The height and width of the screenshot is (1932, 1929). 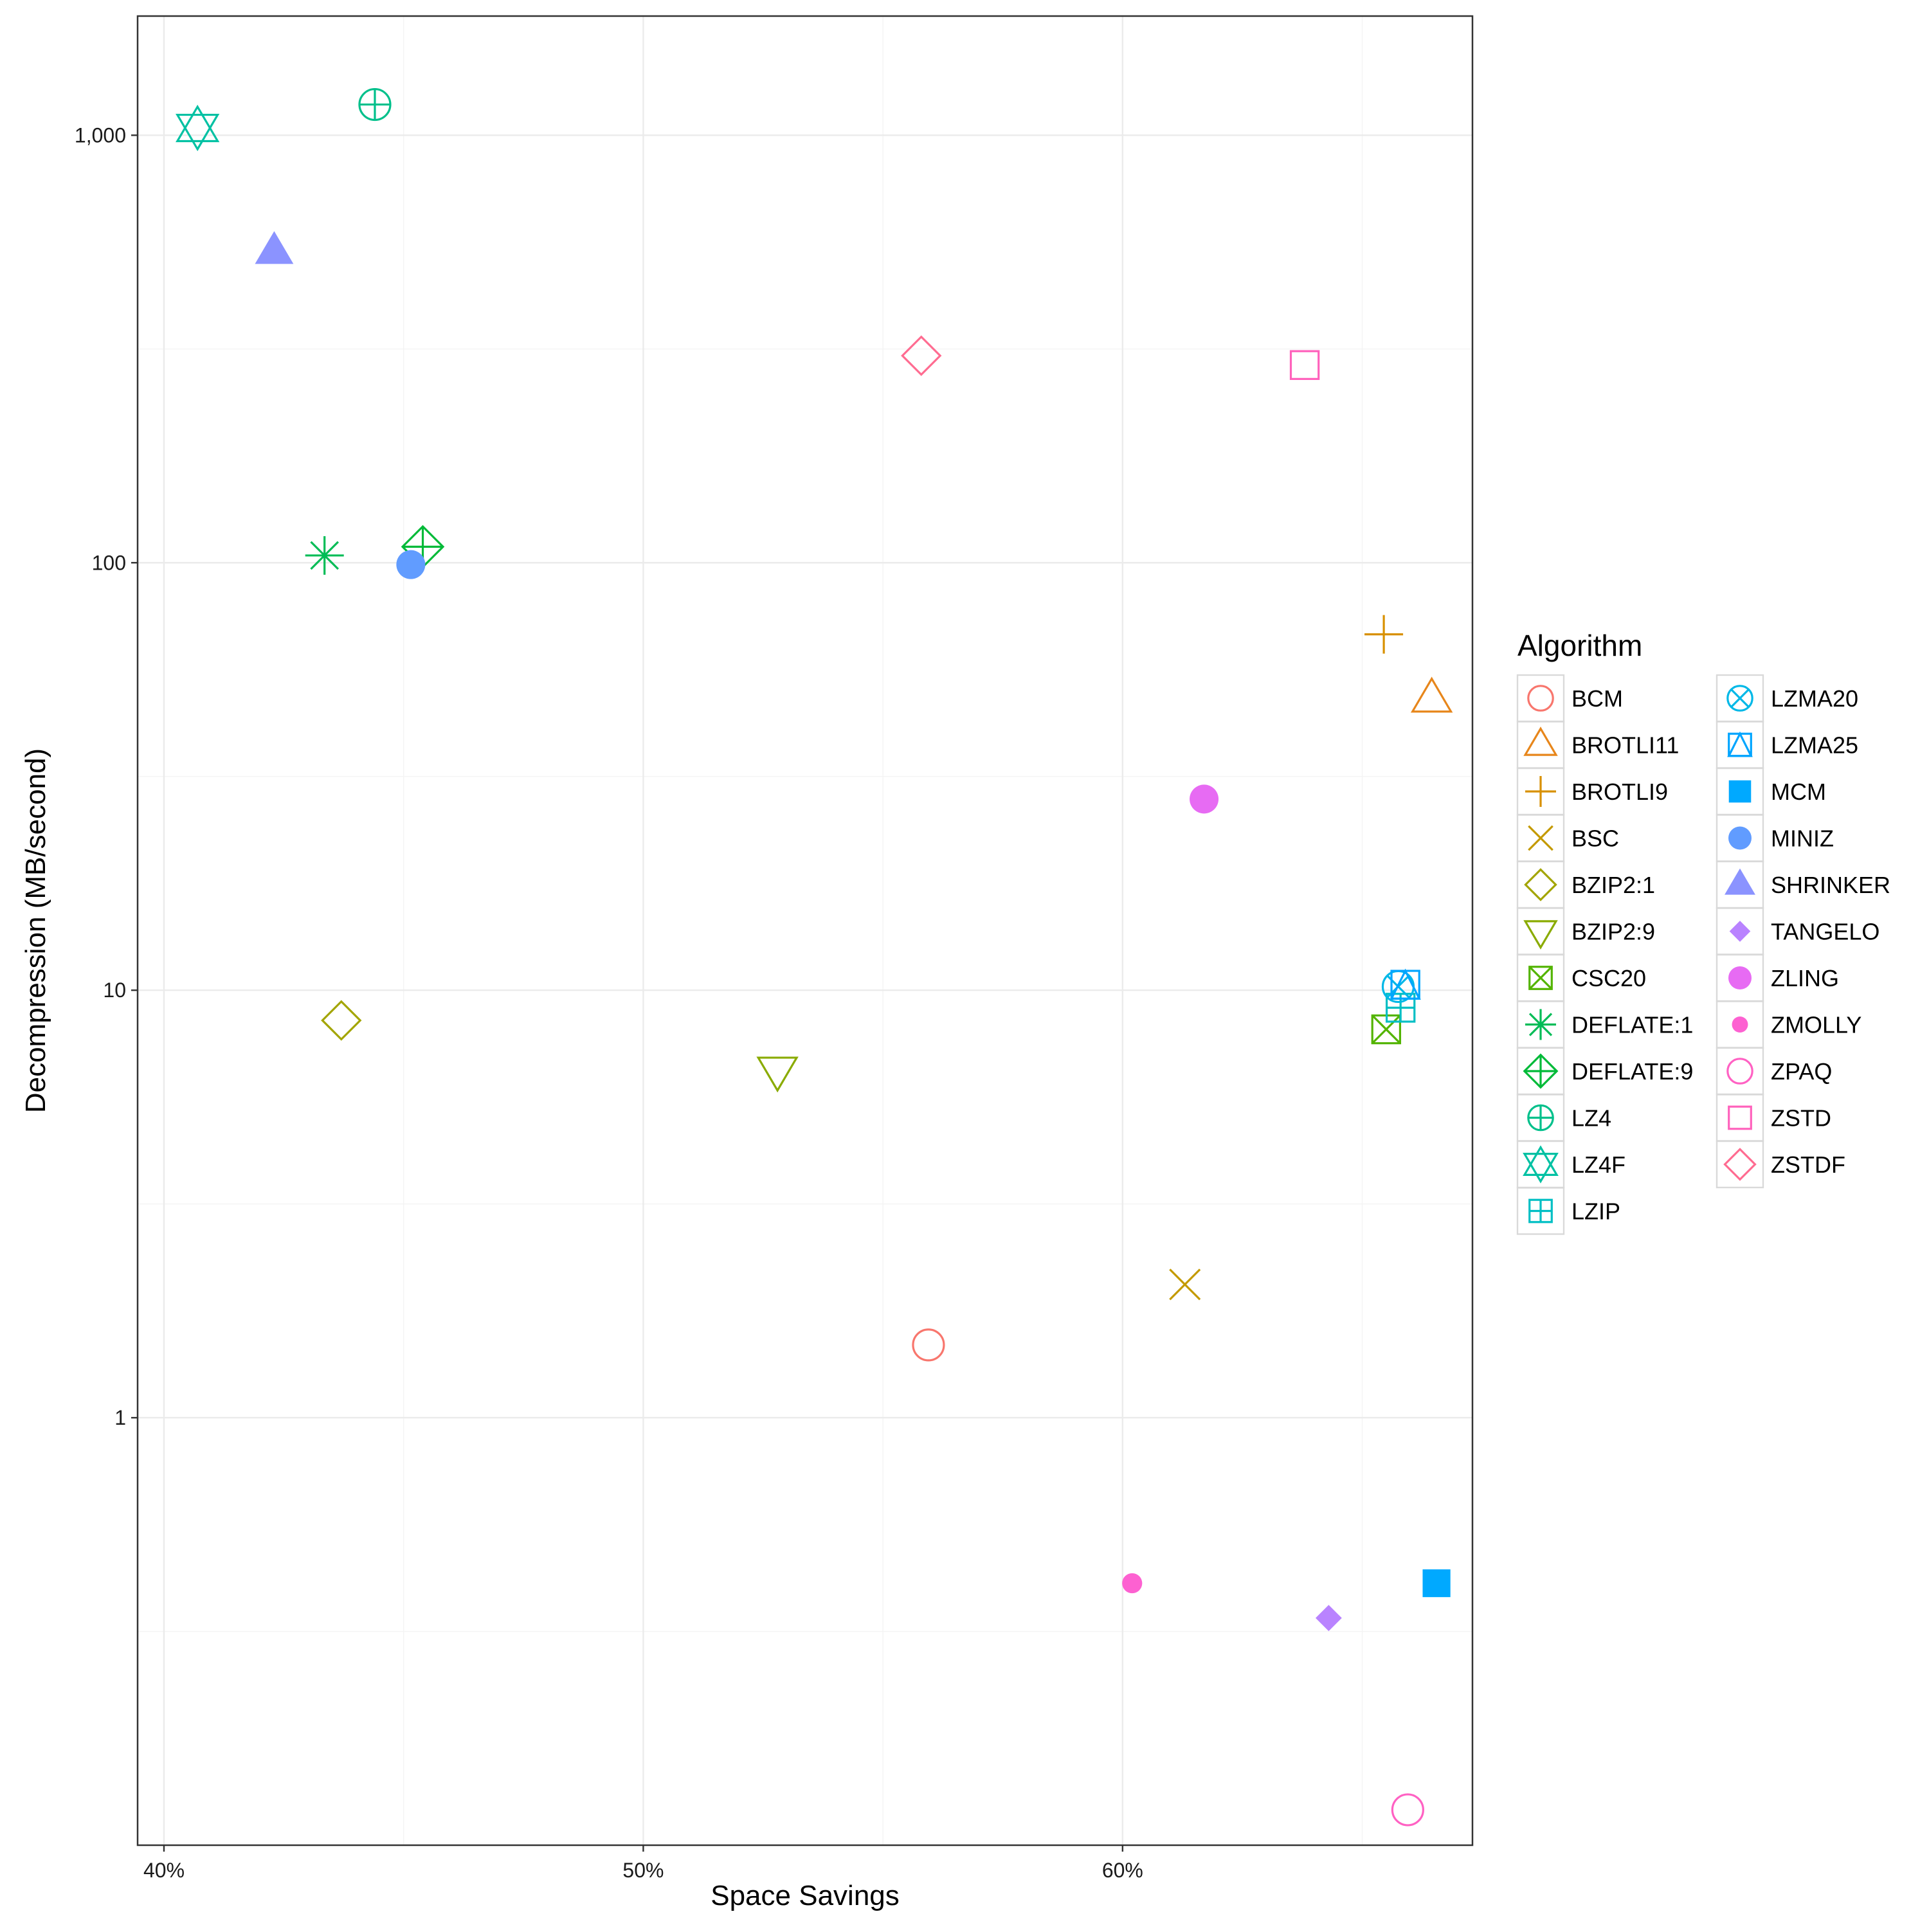 What do you see at coordinates (1613, 885) in the screenshot?
I see `legend-label: BZIP2:1` at bounding box center [1613, 885].